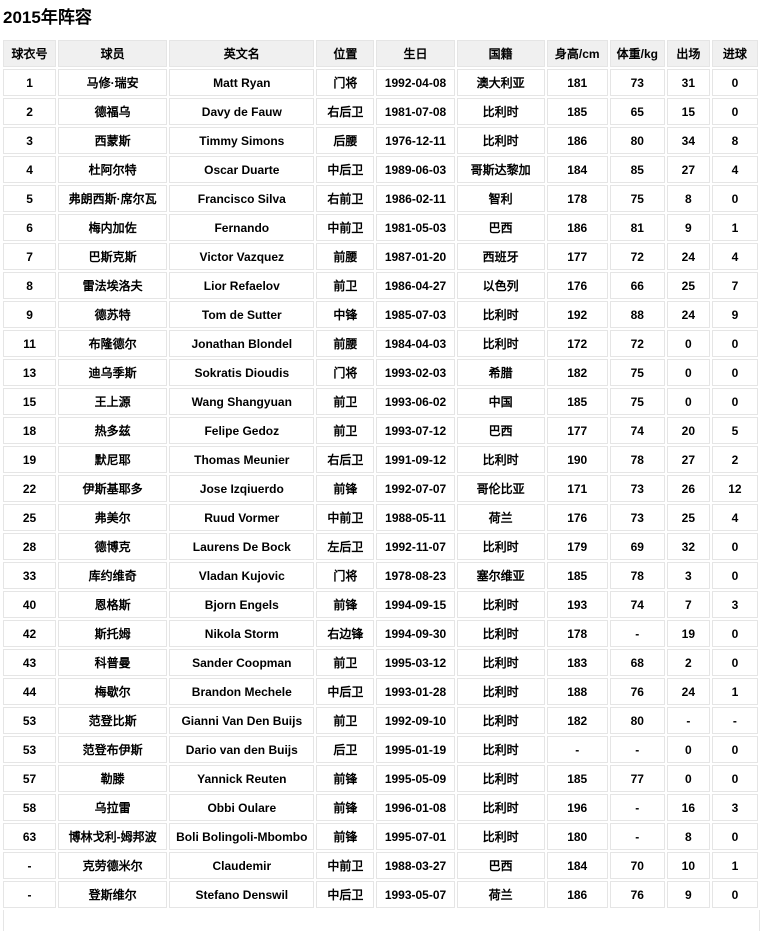 The width and height of the screenshot is (763, 931). What do you see at coordinates (637, 169) in the screenshot?
I see `table-cell: 85` at bounding box center [637, 169].